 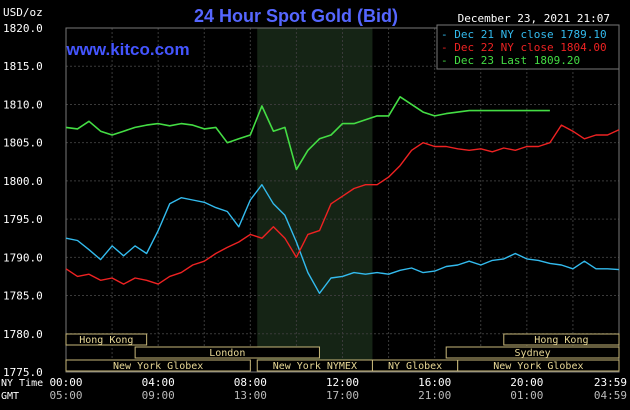 What do you see at coordinates (534, 18) in the screenshot?
I see `chart-date: December 23, 2021 21:07` at bounding box center [534, 18].